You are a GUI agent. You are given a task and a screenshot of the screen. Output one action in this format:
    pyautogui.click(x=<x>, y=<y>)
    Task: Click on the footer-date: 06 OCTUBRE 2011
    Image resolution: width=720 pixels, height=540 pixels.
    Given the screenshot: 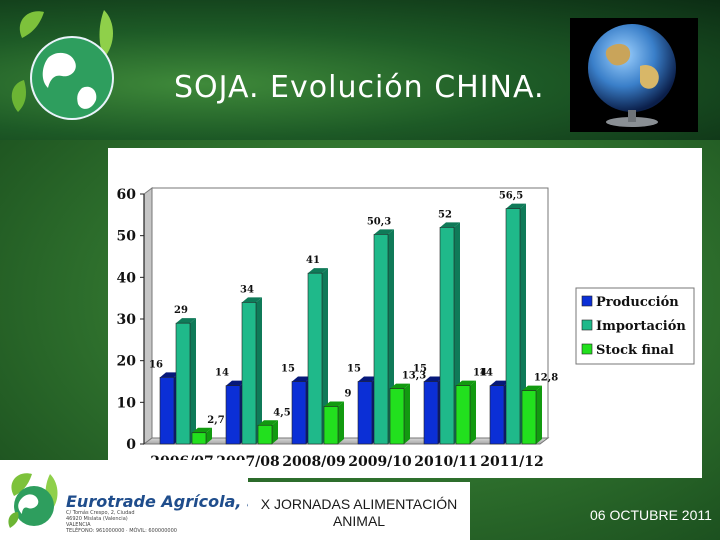 What is the action you would take?
    pyautogui.click(x=651, y=515)
    